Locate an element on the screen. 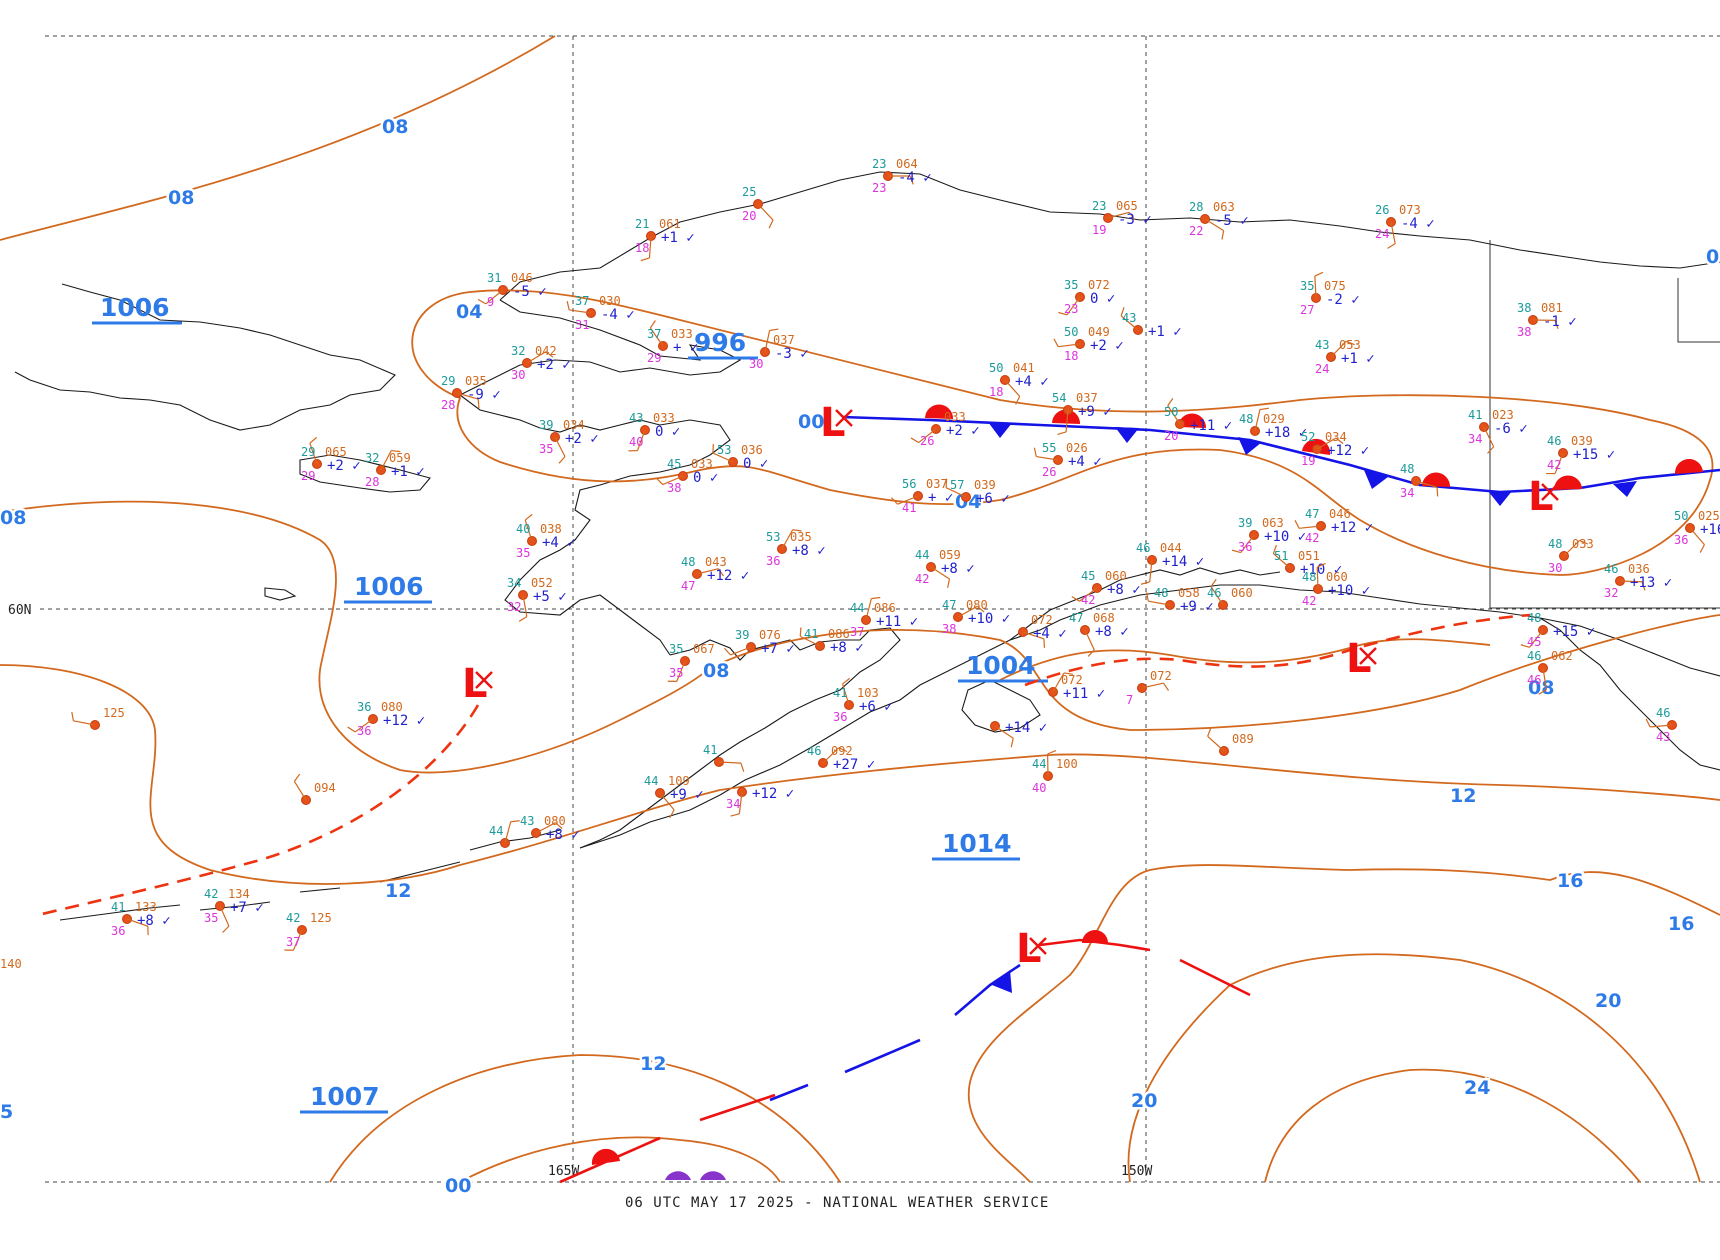  station-plot: 44 059 42 +8 ✓ is located at coordinates (945, 568).